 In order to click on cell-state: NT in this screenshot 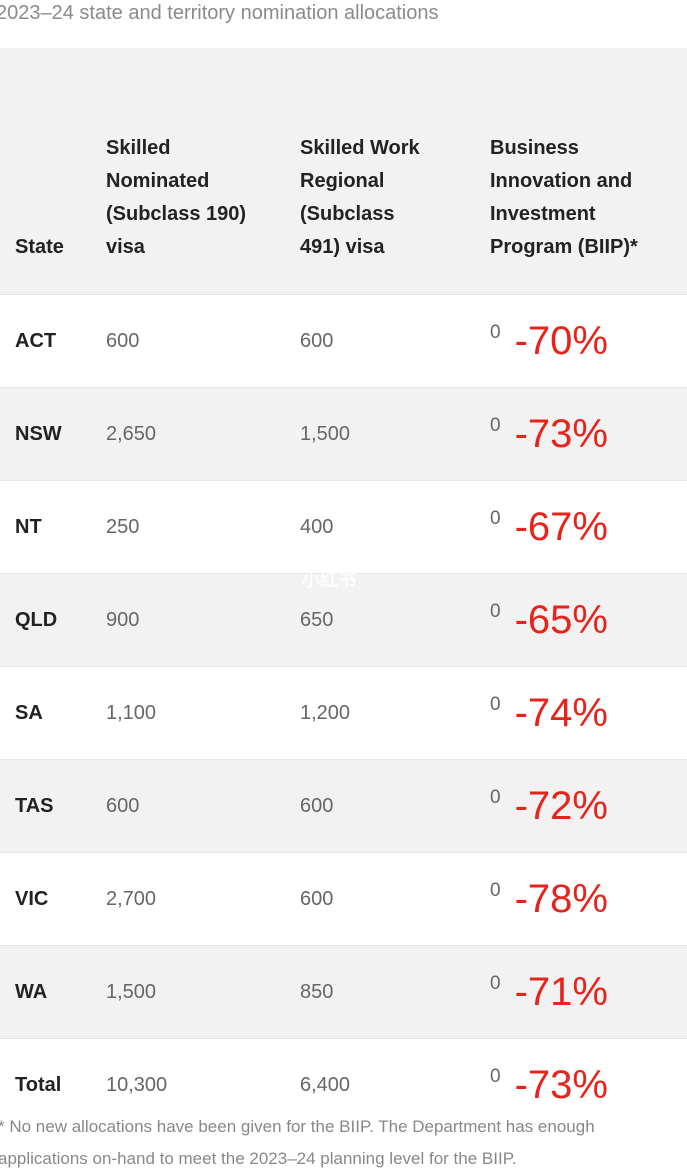, I will do `click(53, 527)`.